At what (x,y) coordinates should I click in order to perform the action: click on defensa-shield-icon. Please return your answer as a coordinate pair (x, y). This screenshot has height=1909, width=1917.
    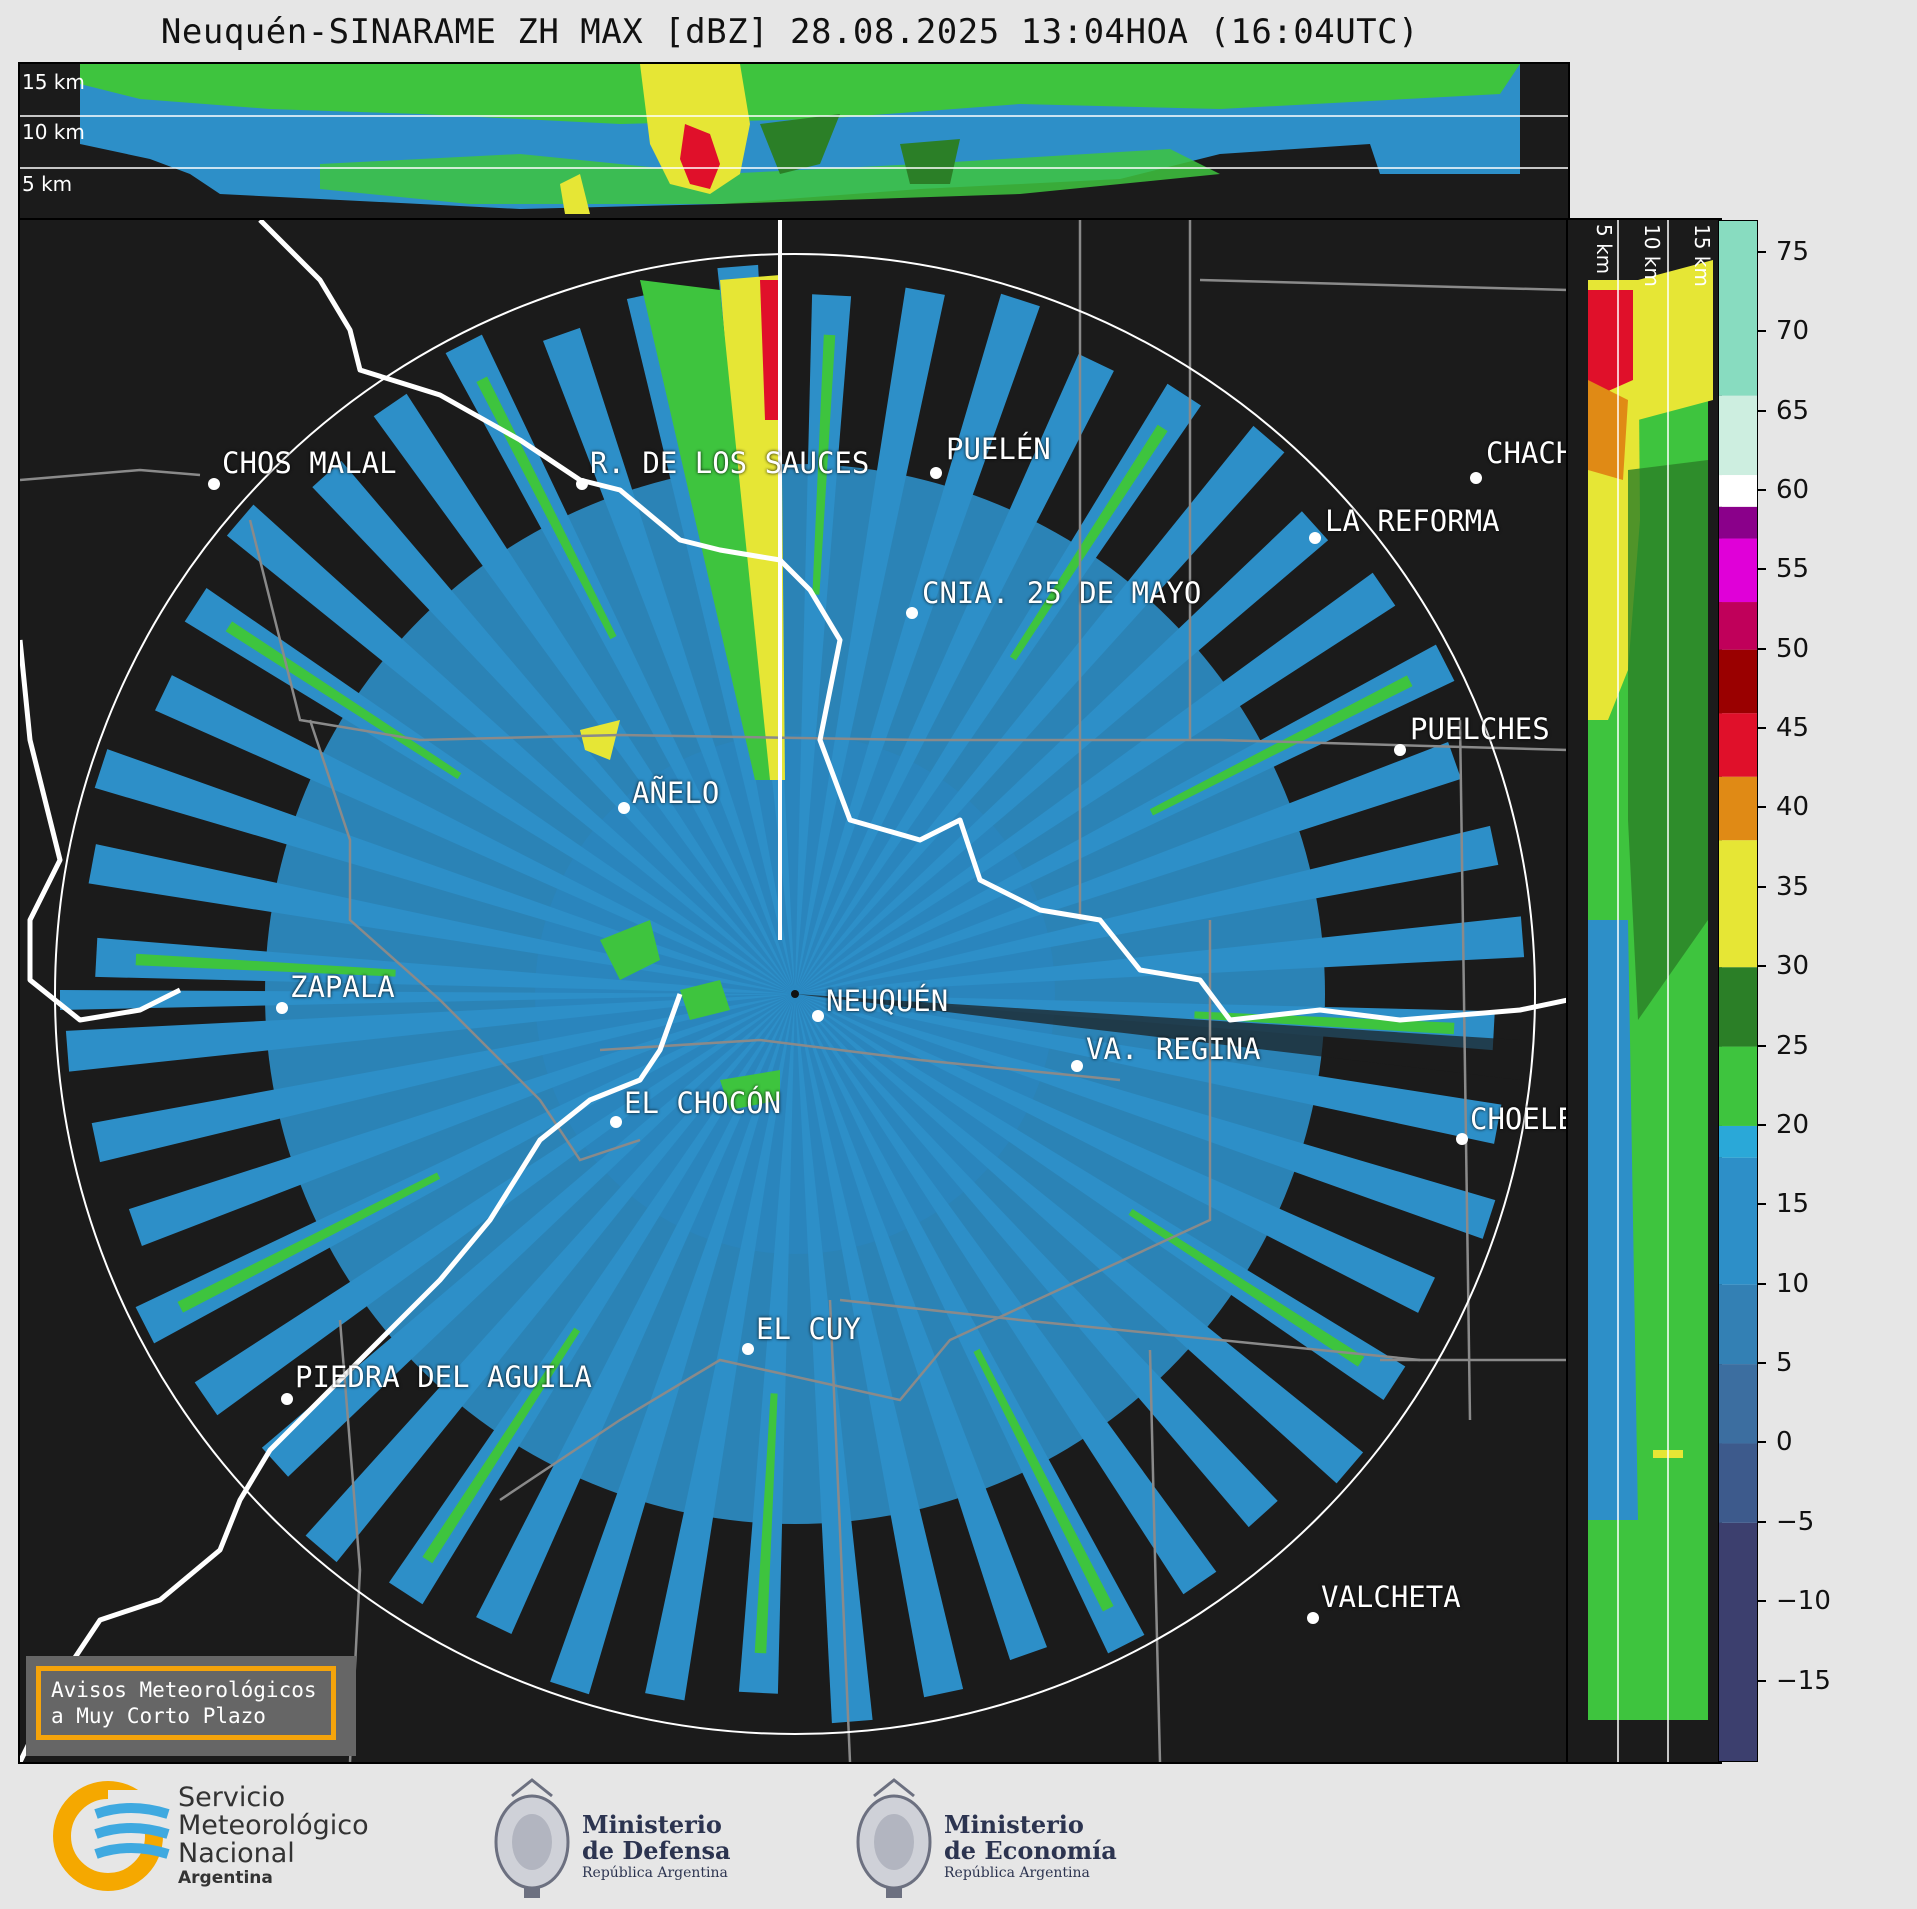
    Looking at the image, I should click on (532, 1838).